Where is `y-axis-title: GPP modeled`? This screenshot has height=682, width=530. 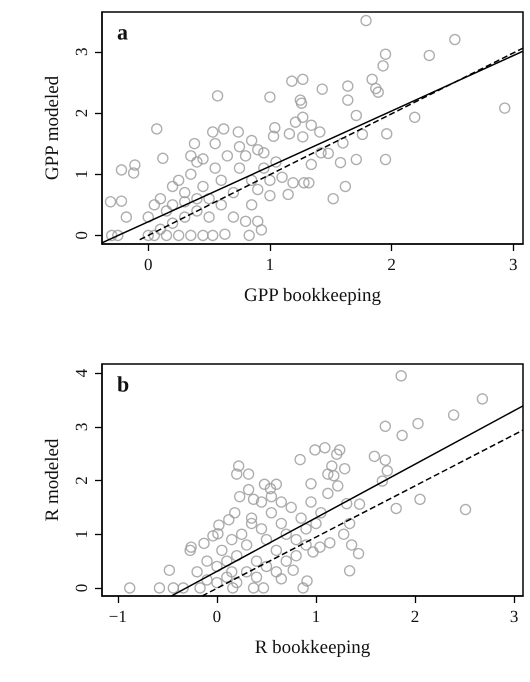
y-axis-title: GPP modeled is located at coordinates (52, 127).